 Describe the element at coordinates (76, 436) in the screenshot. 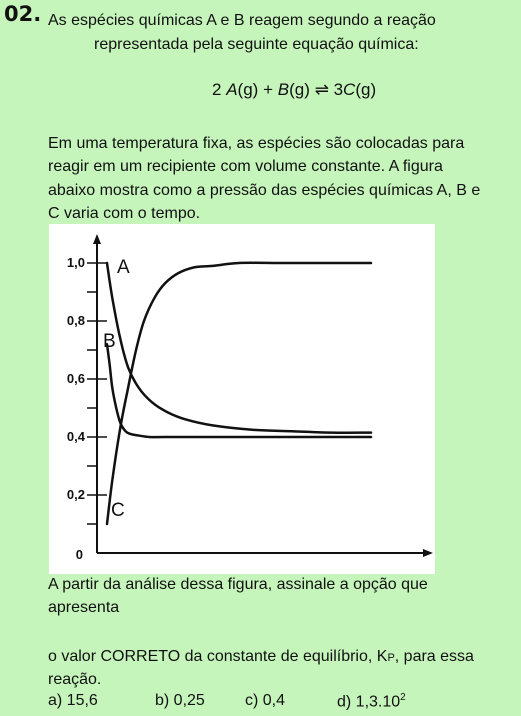

I see `y-tick-label: 0,4` at that location.